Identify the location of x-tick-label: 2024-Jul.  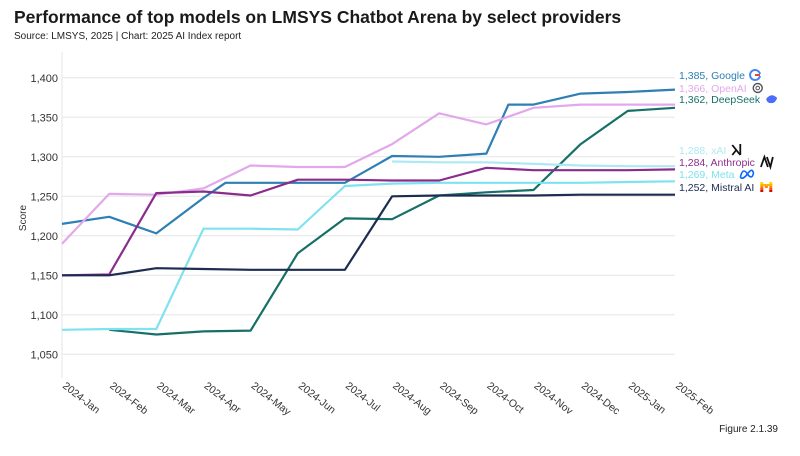
(362, 397).